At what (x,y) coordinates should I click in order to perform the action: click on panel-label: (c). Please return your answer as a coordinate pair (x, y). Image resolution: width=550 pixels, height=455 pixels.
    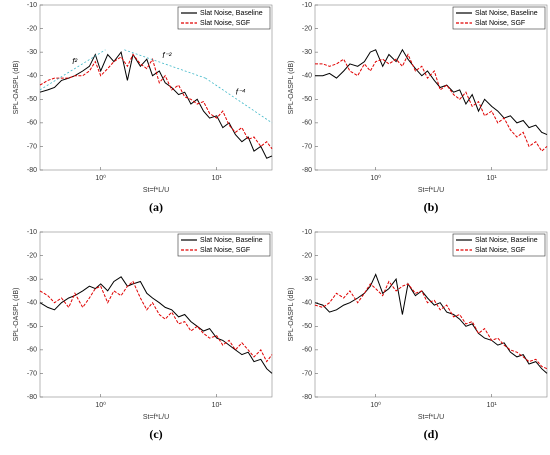
    Looking at the image, I should click on (155, 434).